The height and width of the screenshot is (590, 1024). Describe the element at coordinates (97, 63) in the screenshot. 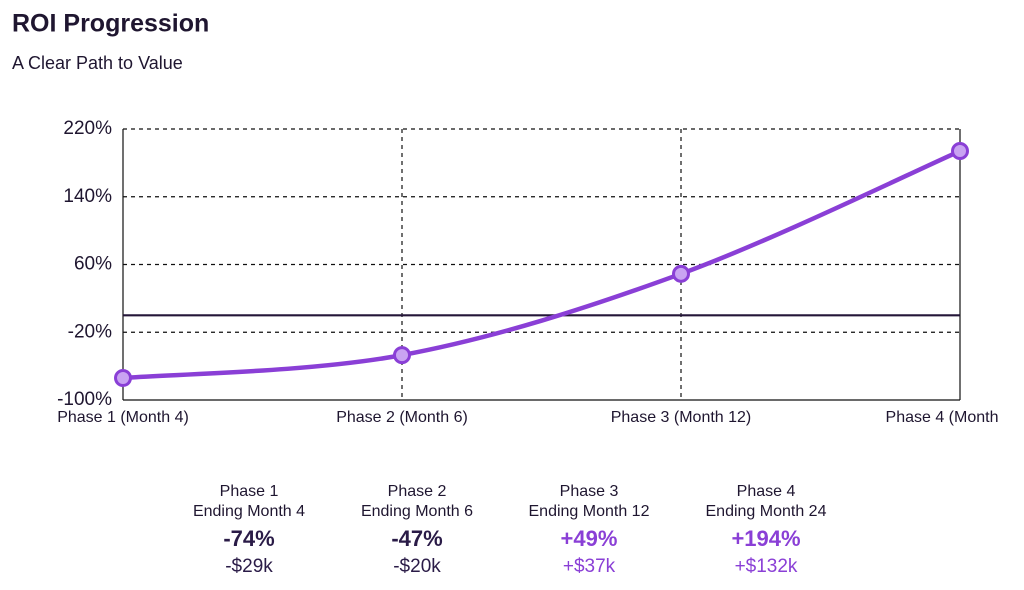

I see `chart-subtitle: A Clear Path to Value` at that location.